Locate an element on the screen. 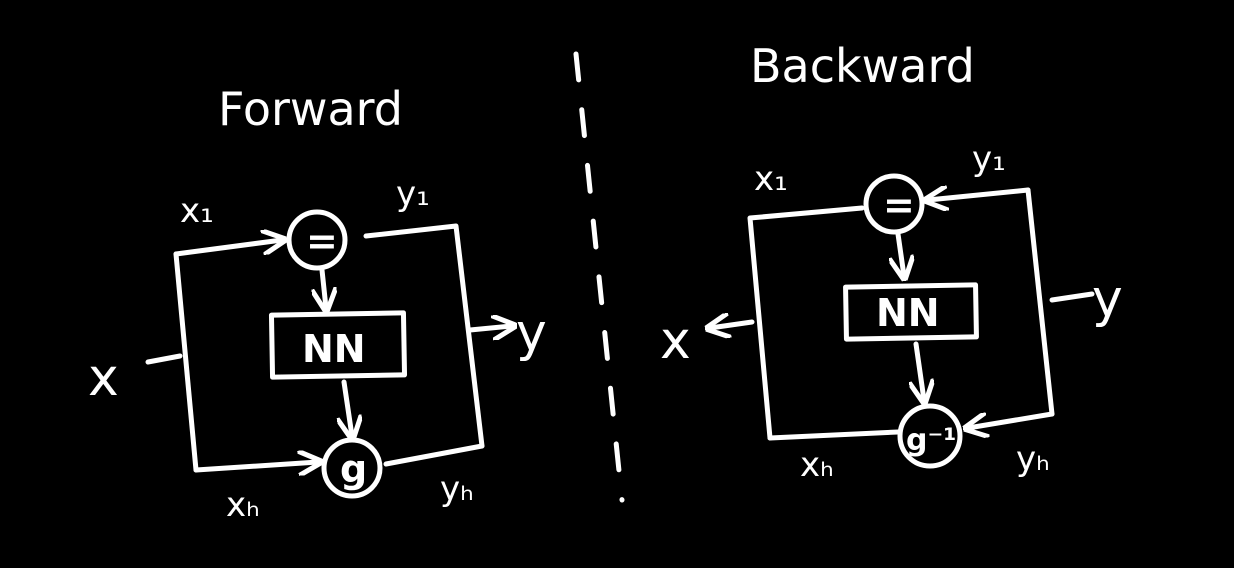 This screenshot has width=1234, height=568. forward-top-arrow is located at coordinates (227, 248).